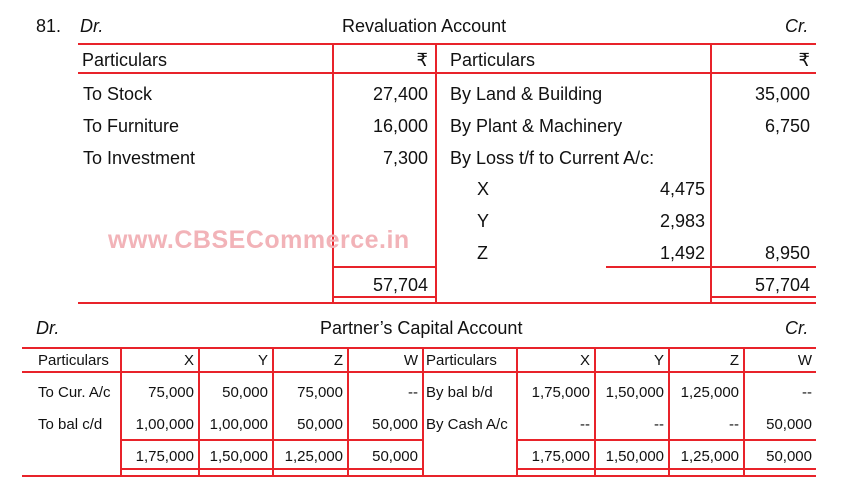  I want to click on capital-dr: Dr., so click(48, 328).